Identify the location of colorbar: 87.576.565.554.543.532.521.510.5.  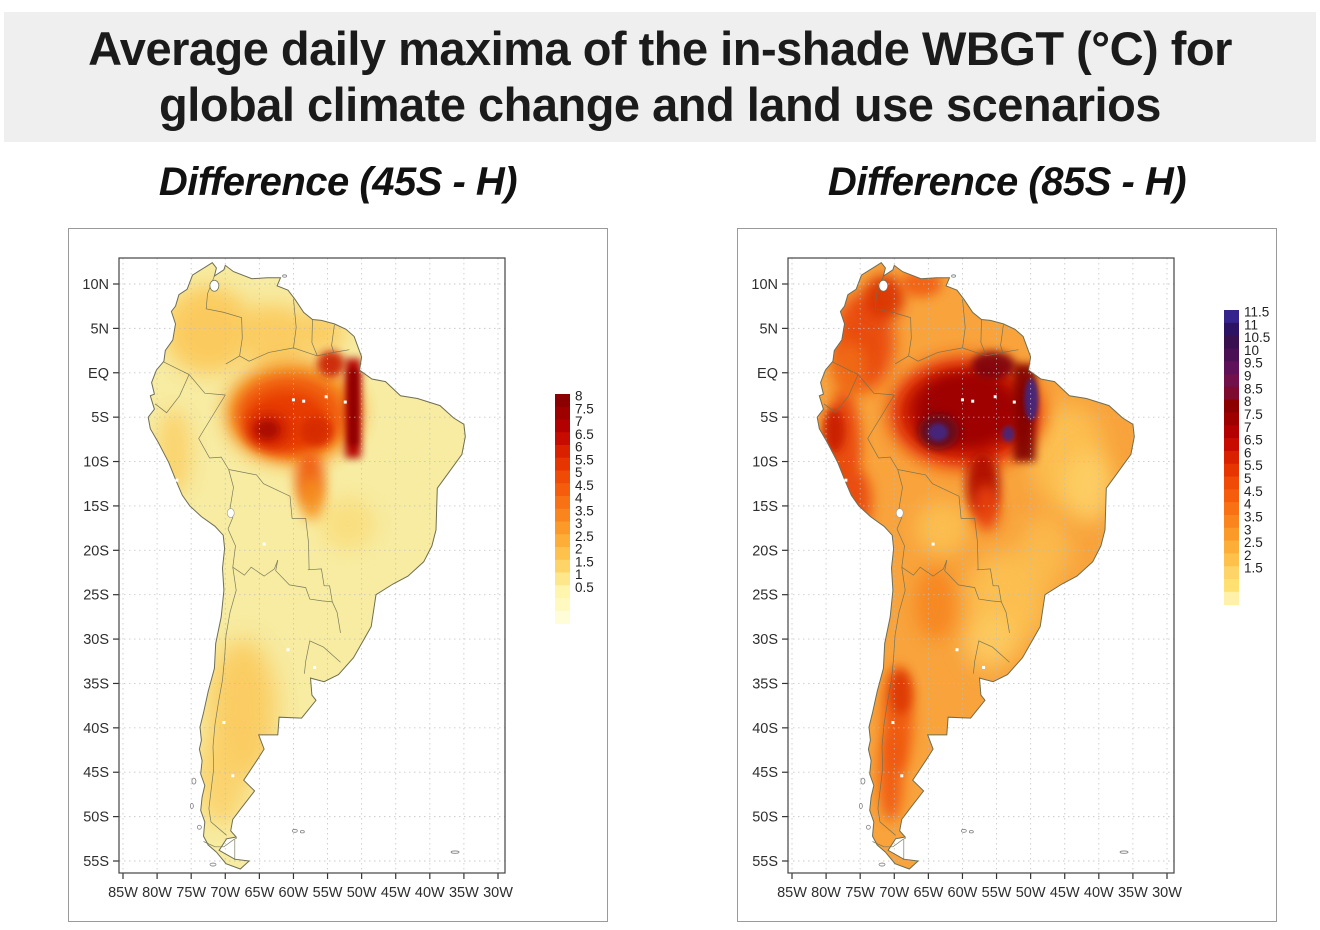
(574, 506).